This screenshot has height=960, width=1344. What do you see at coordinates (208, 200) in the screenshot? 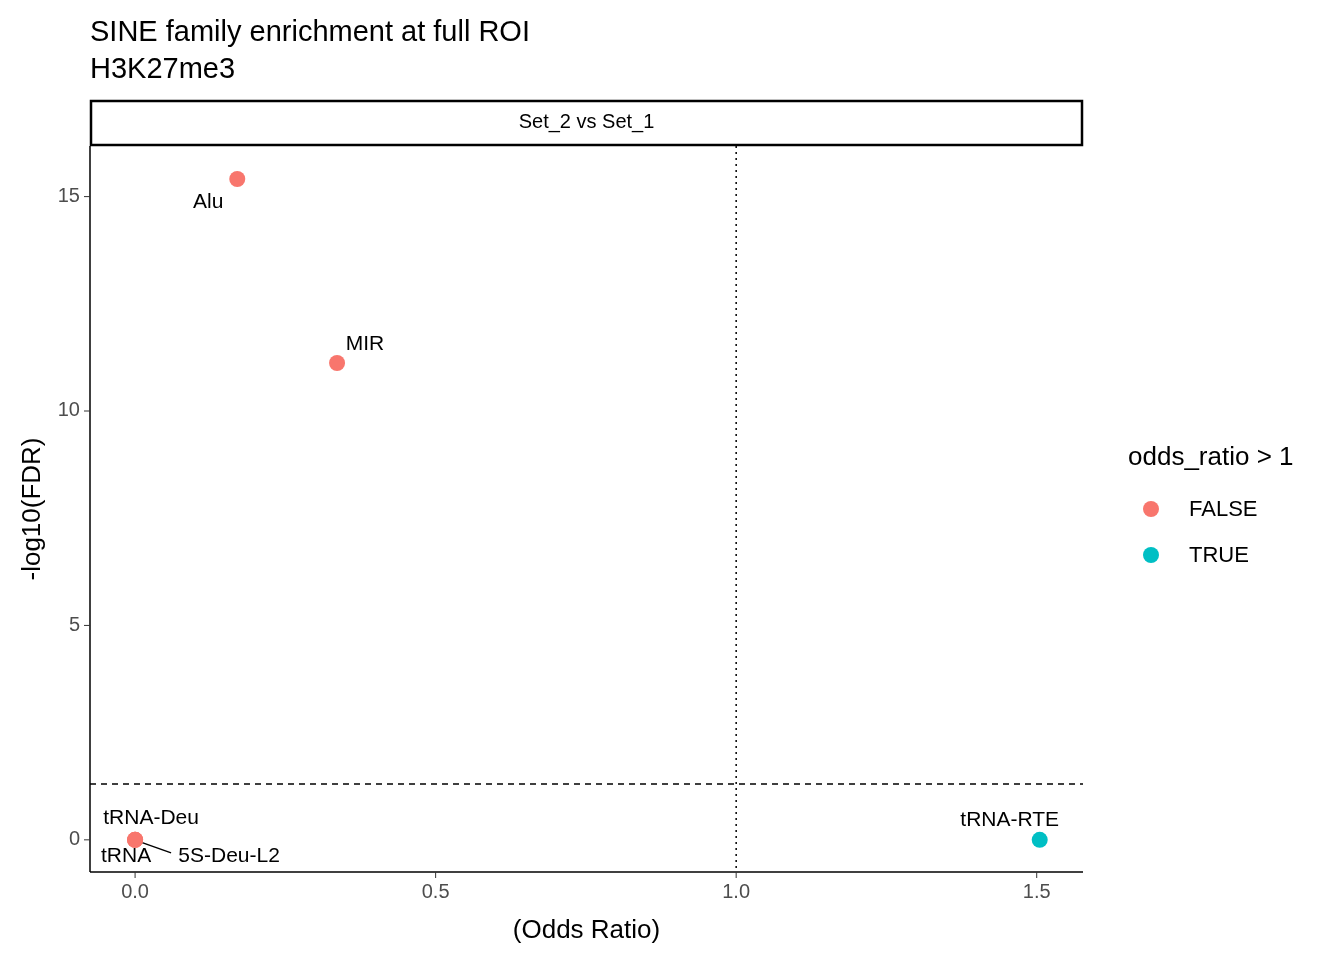
I see `annotation: Alu` at bounding box center [208, 200].